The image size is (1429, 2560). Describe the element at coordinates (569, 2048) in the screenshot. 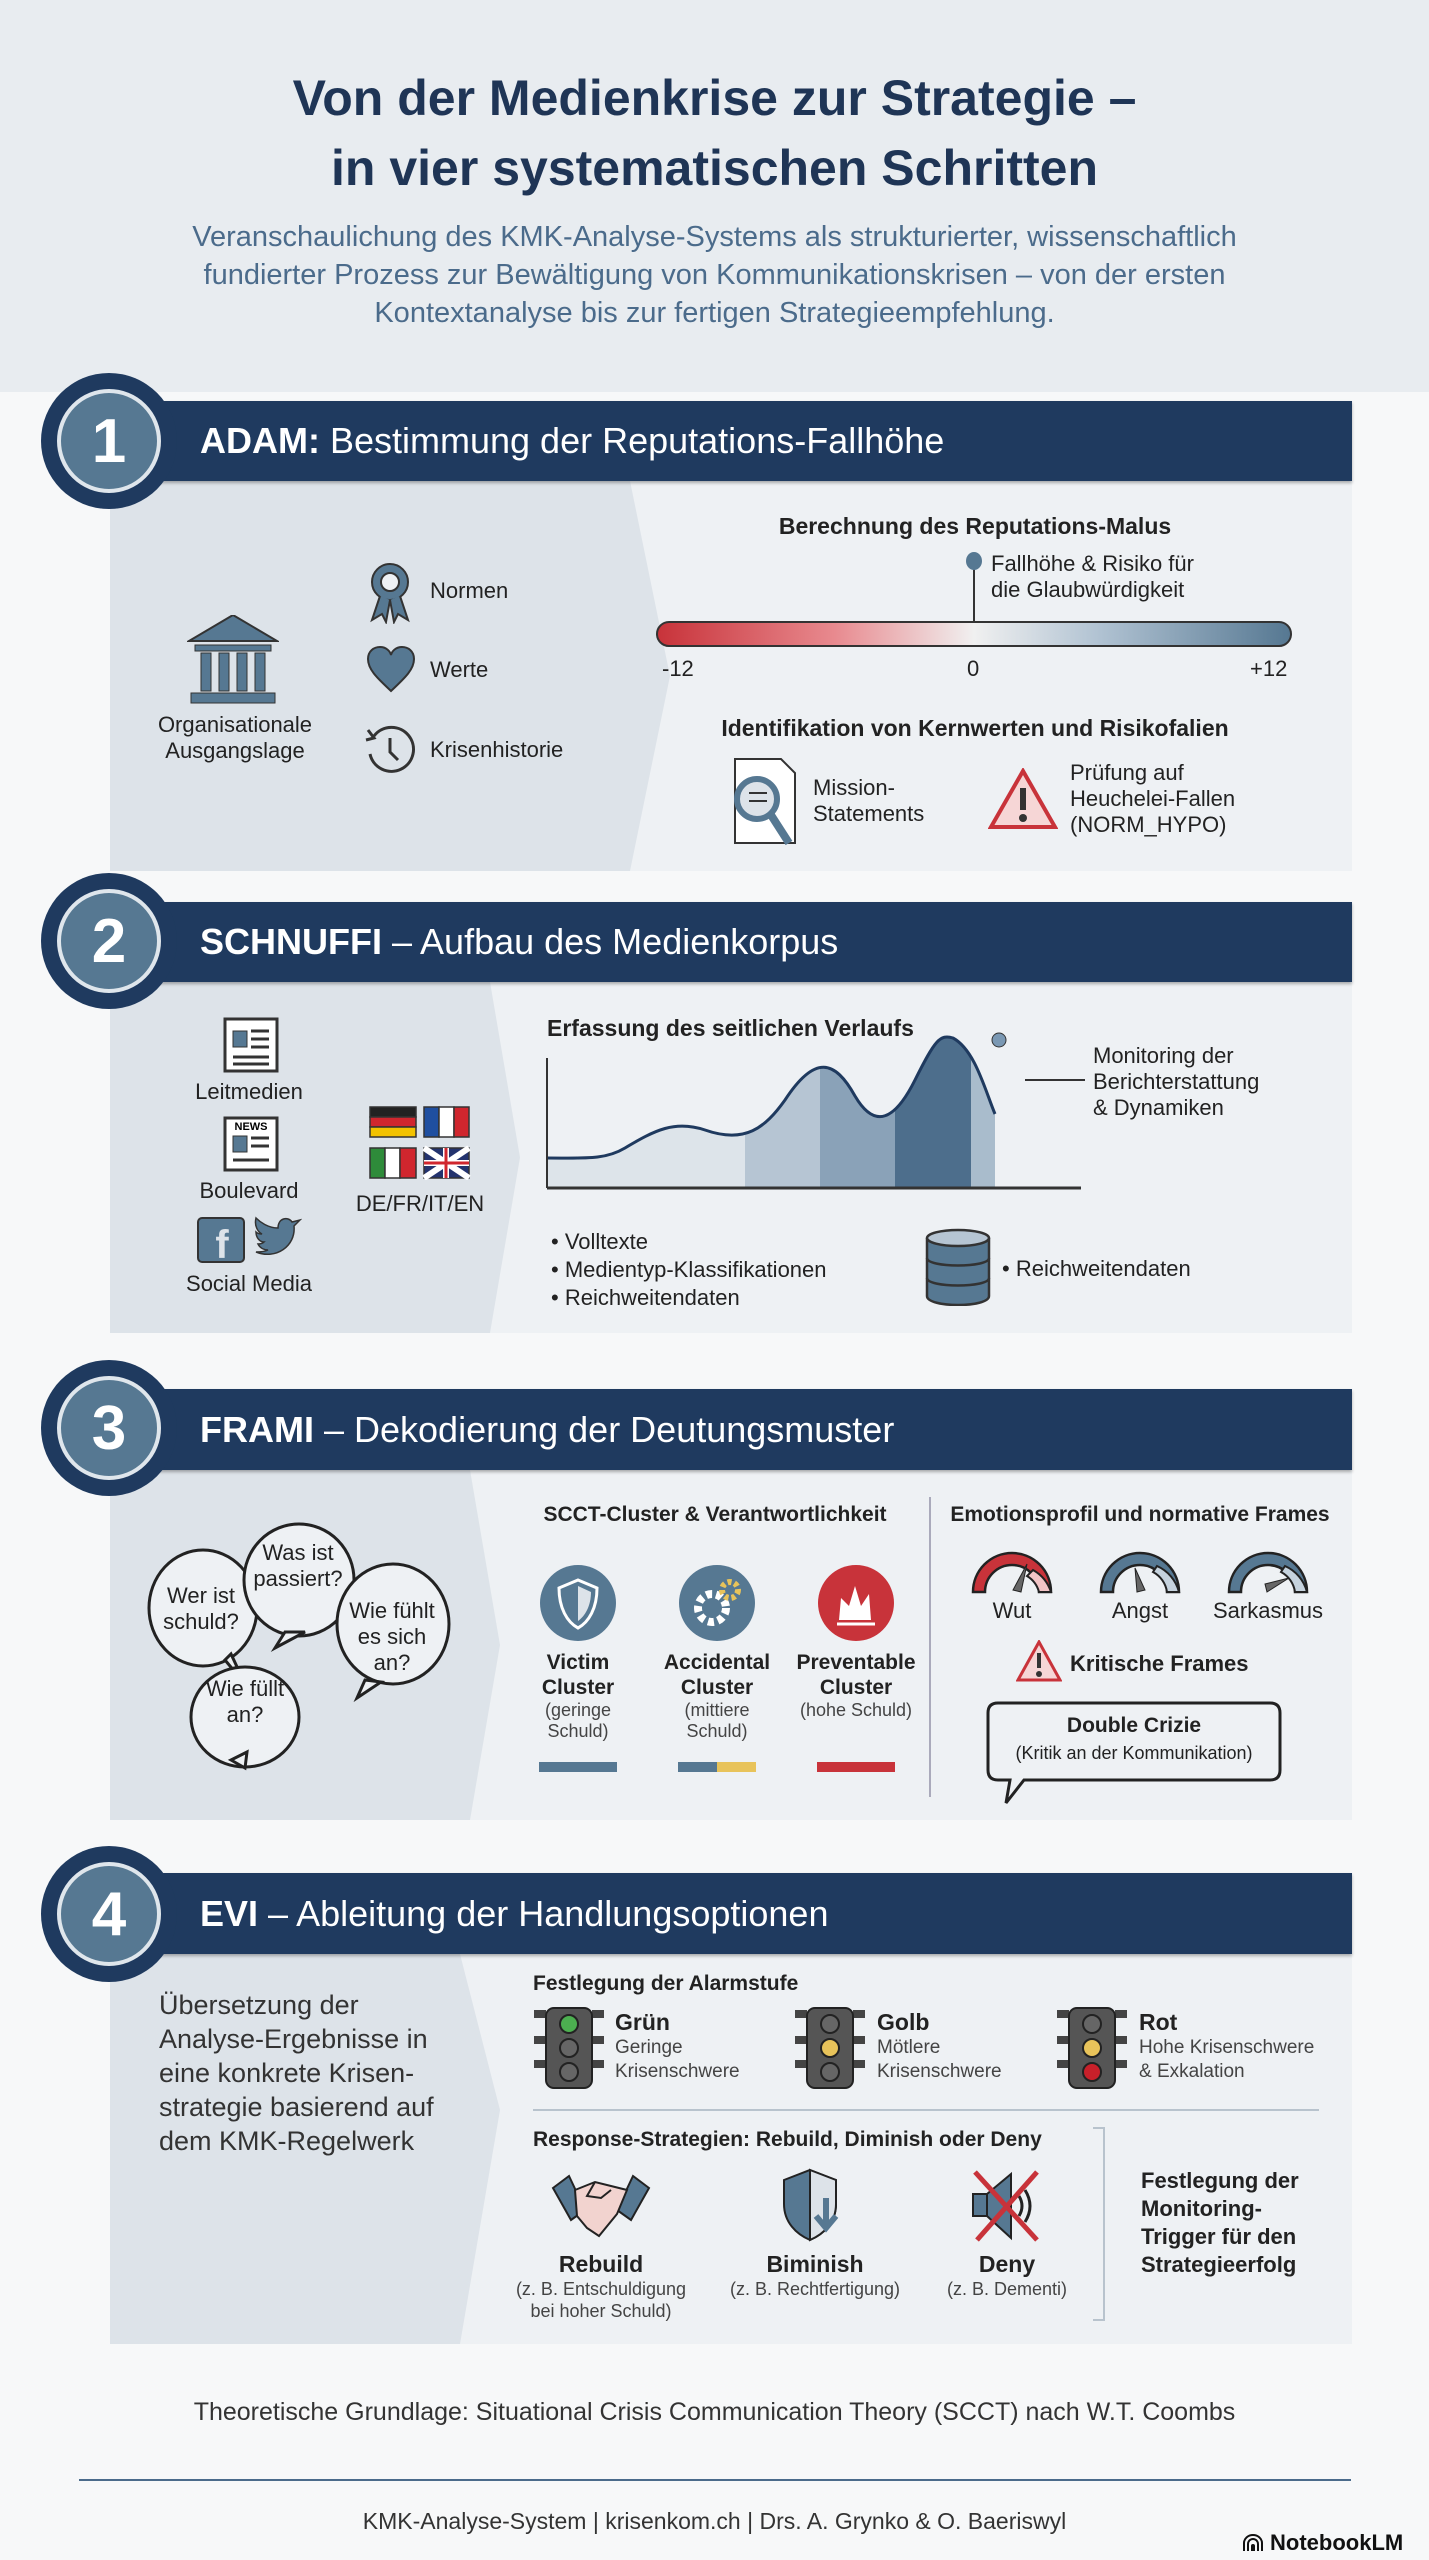

I see `traffic-light-green-icon` at that location.